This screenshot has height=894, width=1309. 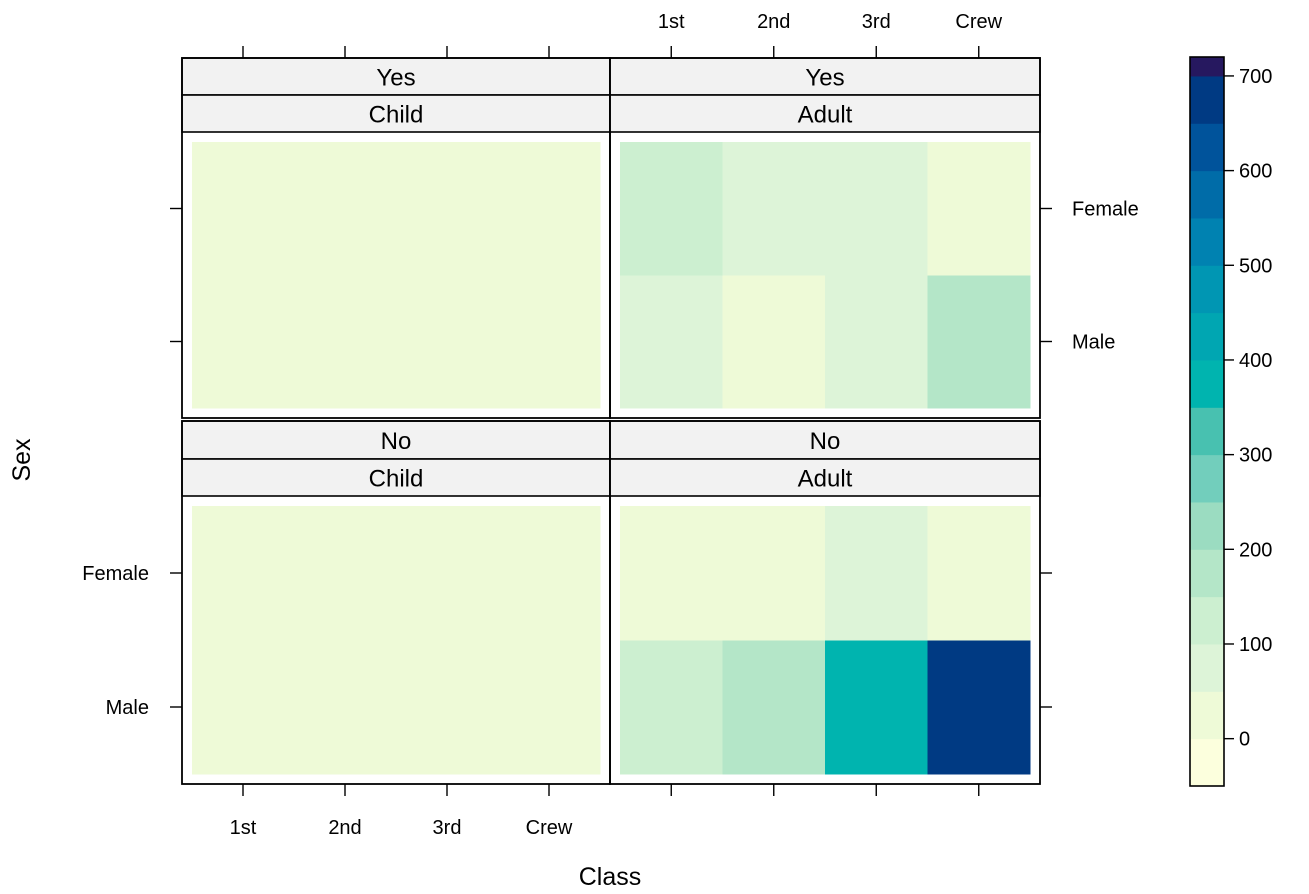 I want to click on y-tick-label-female: Female, so click(x=115, y=574).